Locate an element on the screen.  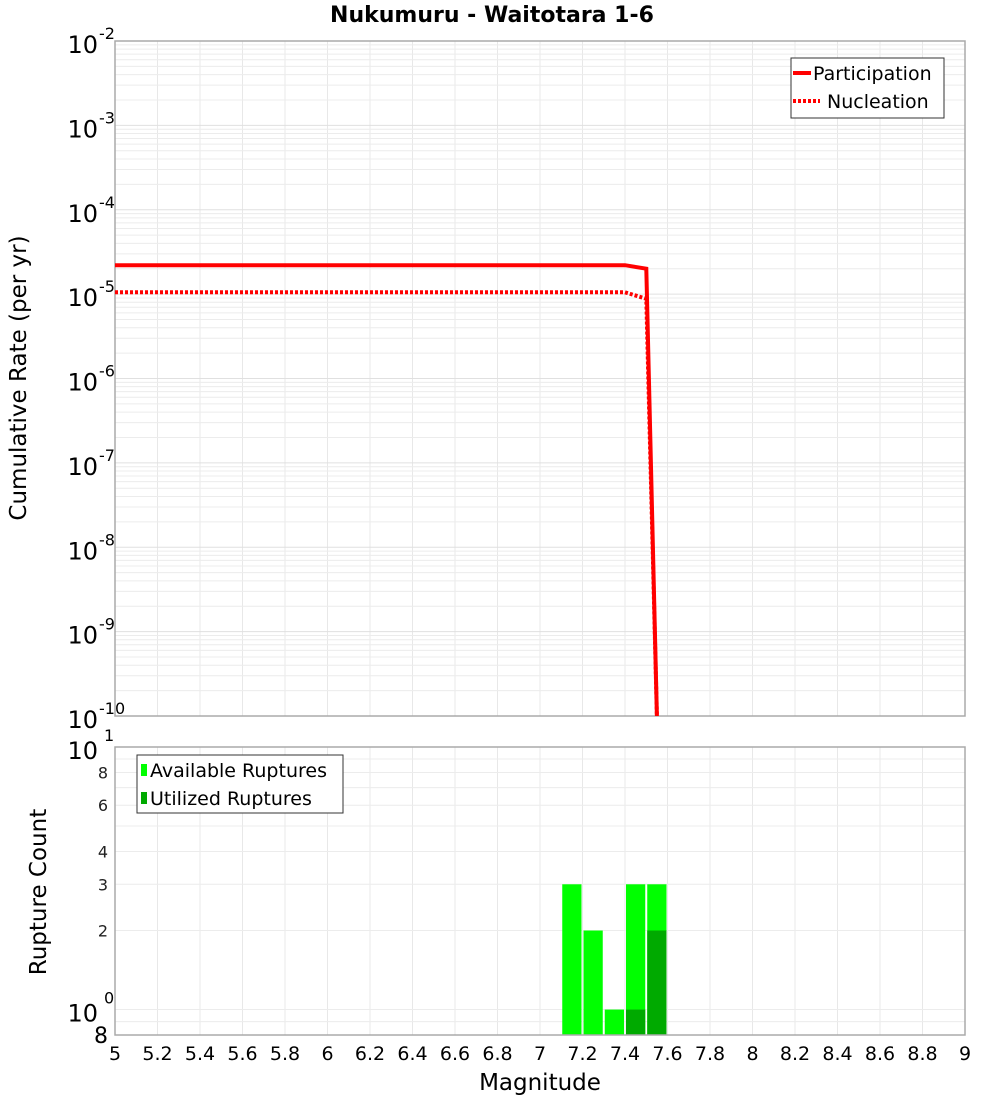
available-legend-swatch is located at coordinates (144, 770).